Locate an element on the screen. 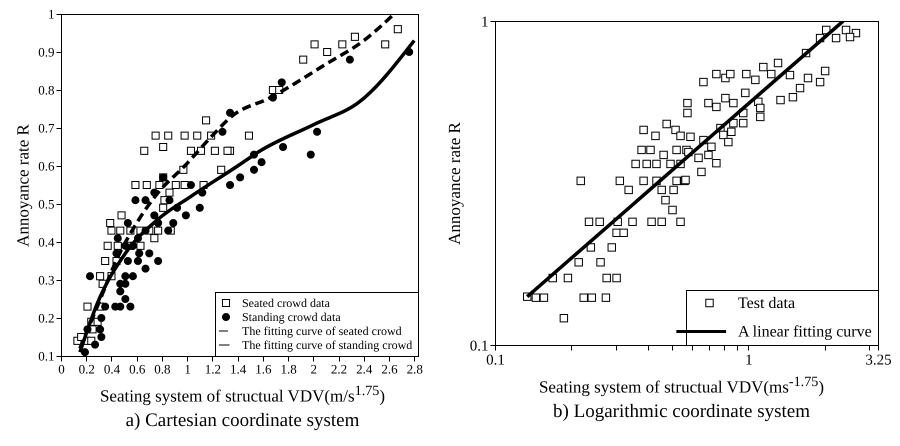 This screenshot has height=446, width=900. x-tick-label: 2.2 is located at coordinates (339, 369).